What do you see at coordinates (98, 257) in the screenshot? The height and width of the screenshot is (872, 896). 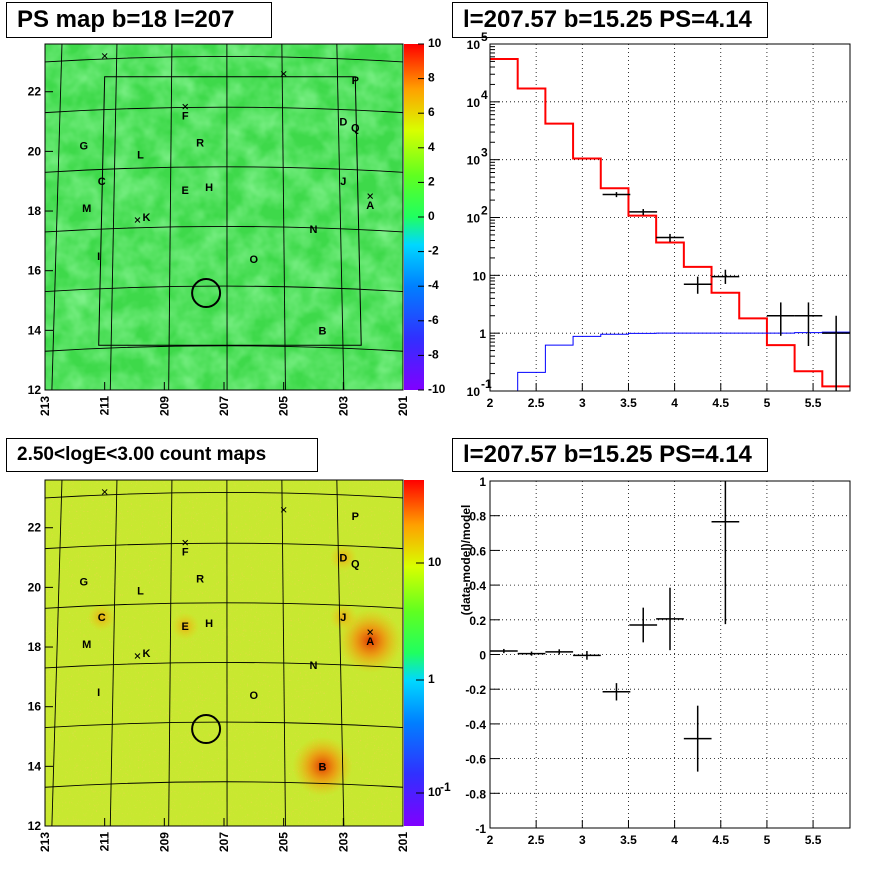 I see `ps-source-label: I` at bounding box center [98, 257].